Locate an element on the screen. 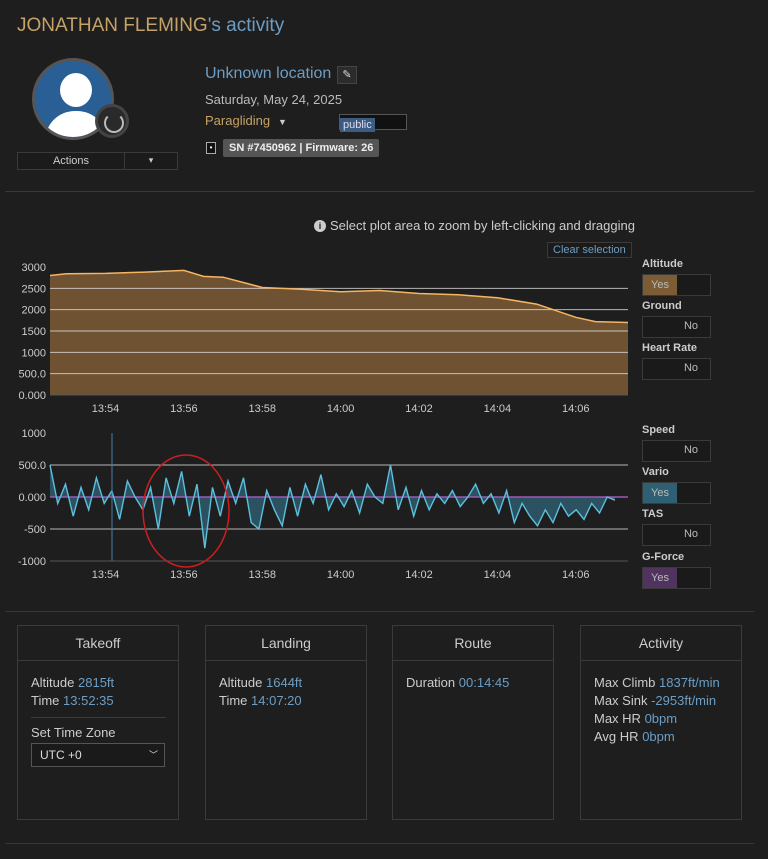 This screenshot has height=859, width=768. y-tick-label: -500 is located at coordinates (35, 530).